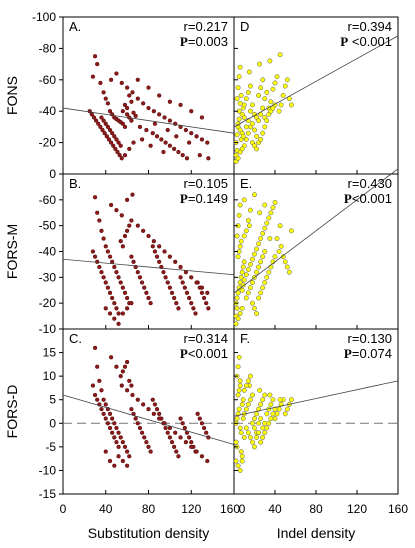  I want to click on y-tick-label-A-5: 0, so click(52, 174).